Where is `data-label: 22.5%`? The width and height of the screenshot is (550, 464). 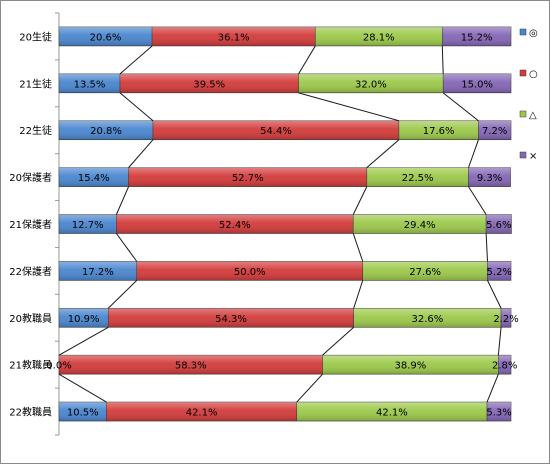 data-label: 22.5% is located at coordinates (418, 178).